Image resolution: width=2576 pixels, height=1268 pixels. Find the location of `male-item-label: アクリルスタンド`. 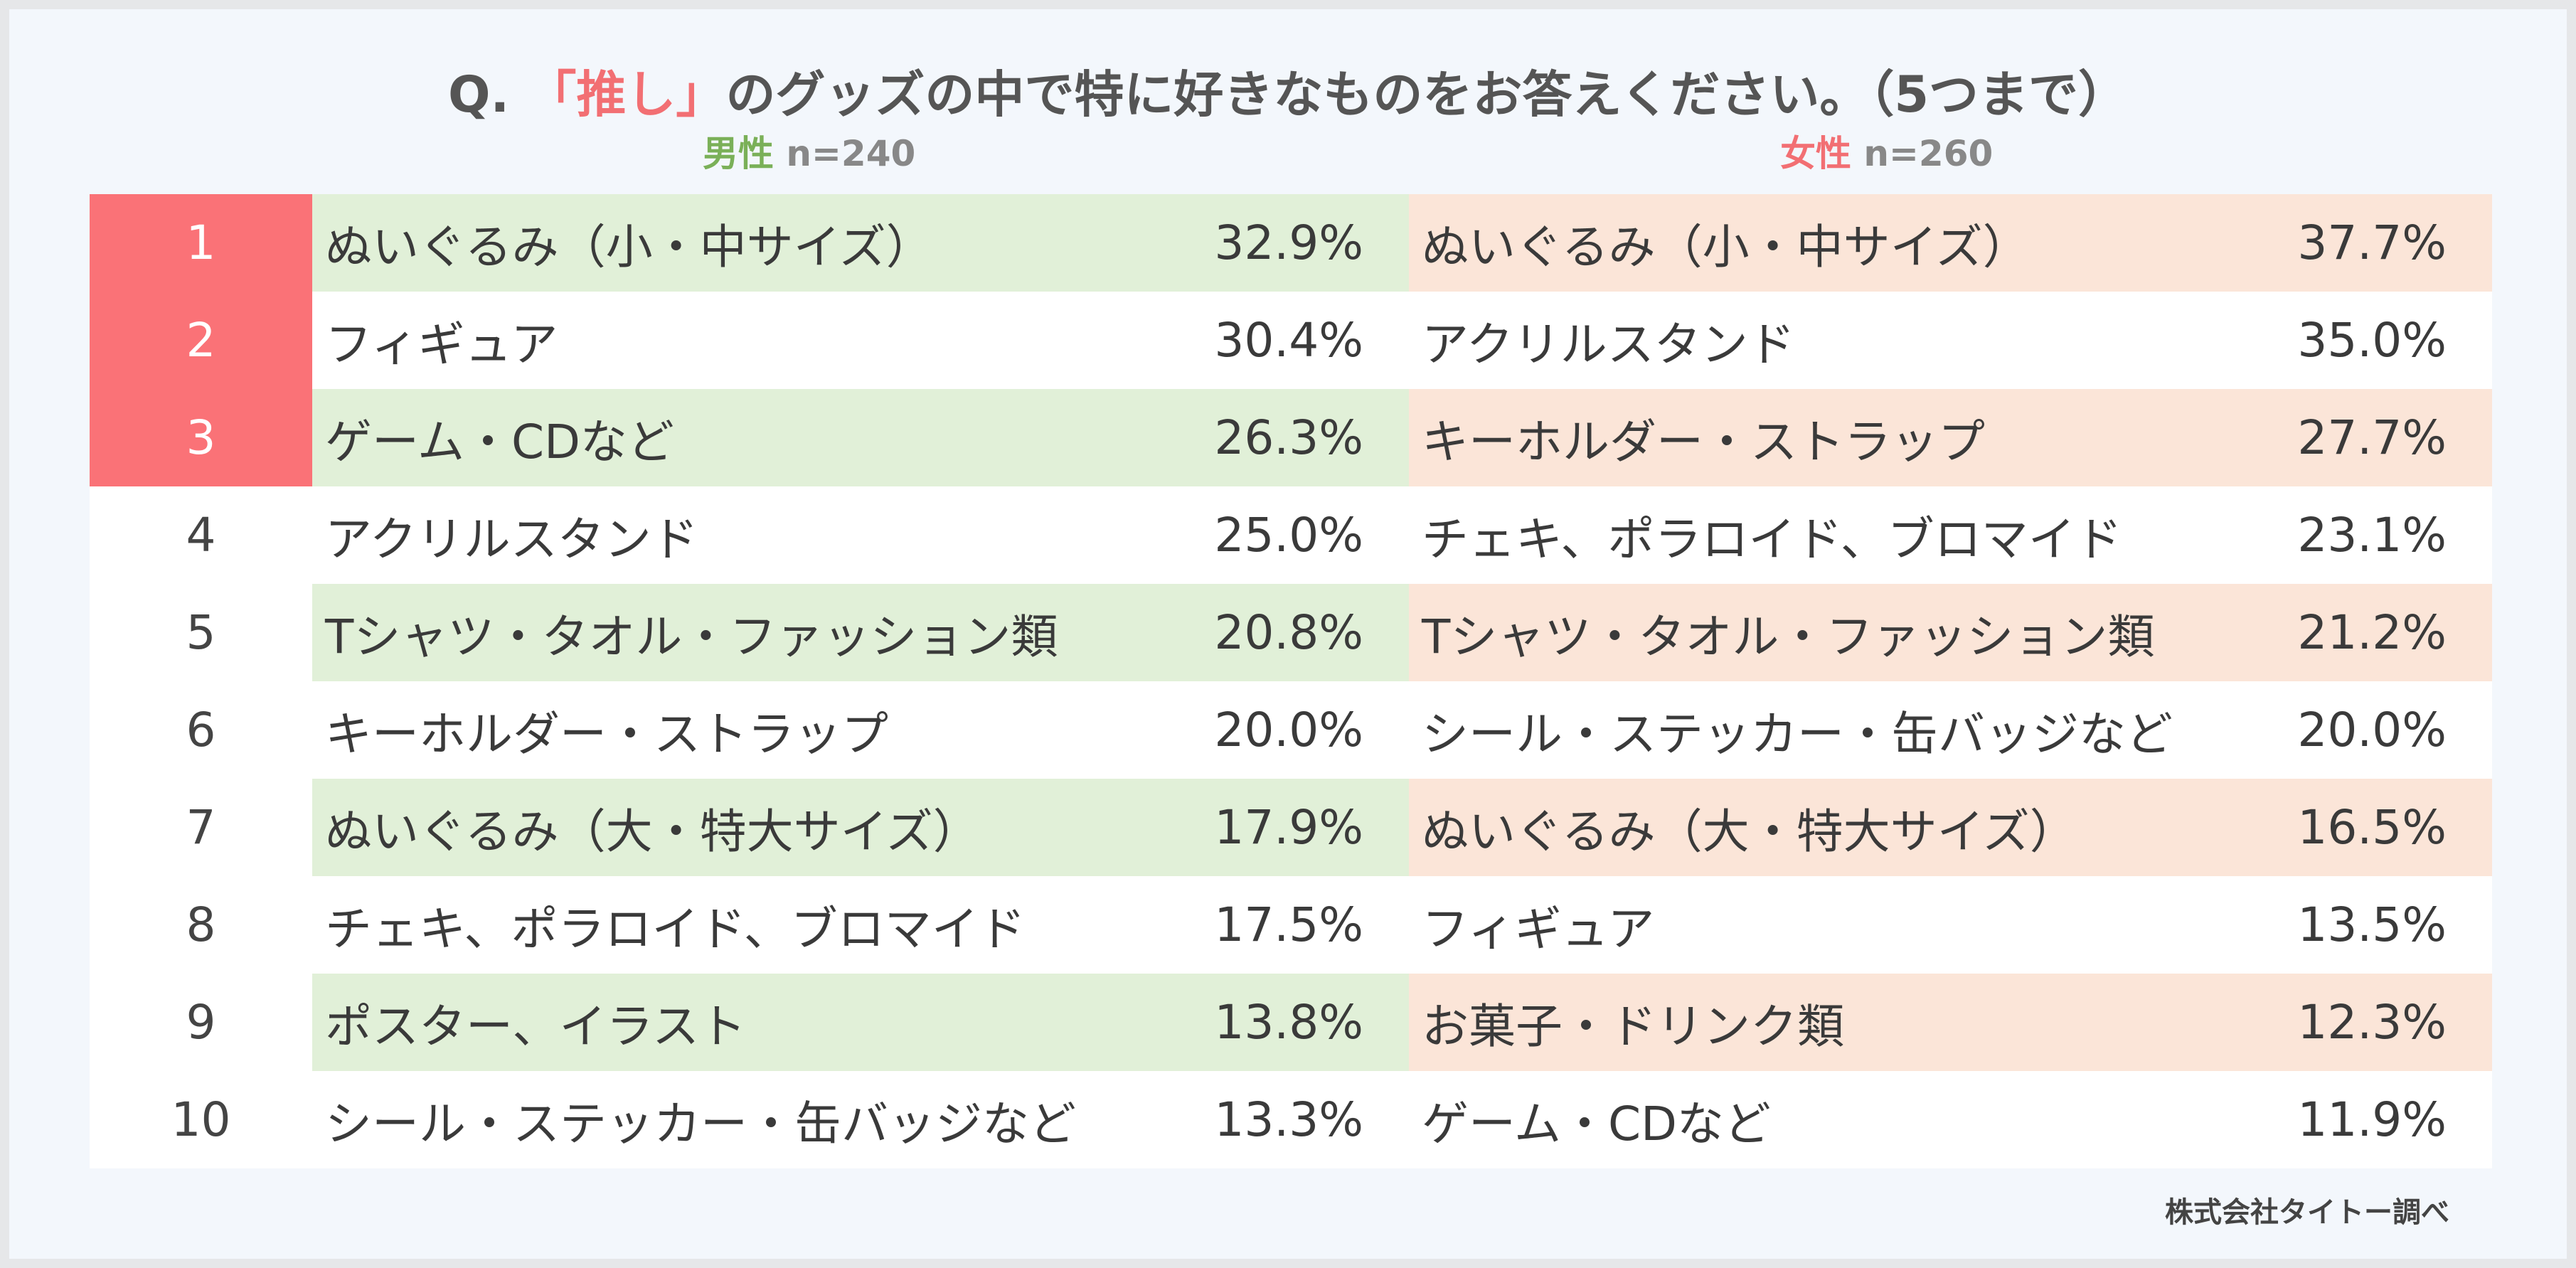

male-item-label: アクリルスタンド is located at coordinates (511, 539).